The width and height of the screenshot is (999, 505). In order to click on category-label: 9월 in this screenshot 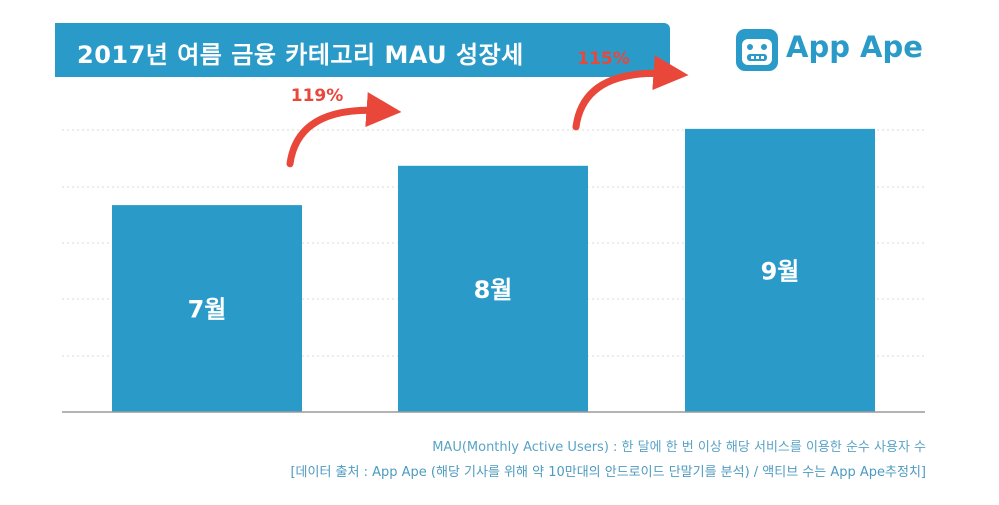, I will do `click(780, 271)`.